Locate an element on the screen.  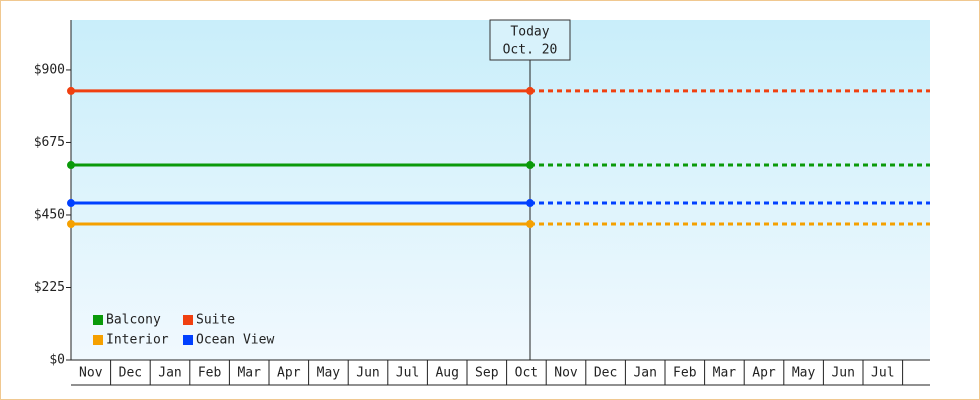
y-tick-label: $0 is located at coordinates (57, 360).